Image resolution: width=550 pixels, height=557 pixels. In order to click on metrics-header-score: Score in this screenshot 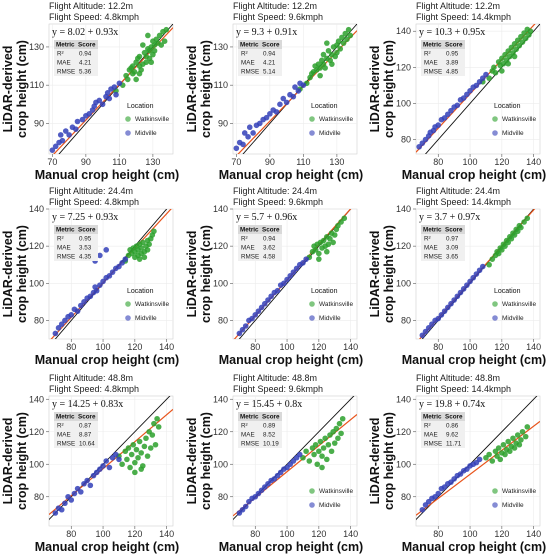, I will do `click(87, 45)`.